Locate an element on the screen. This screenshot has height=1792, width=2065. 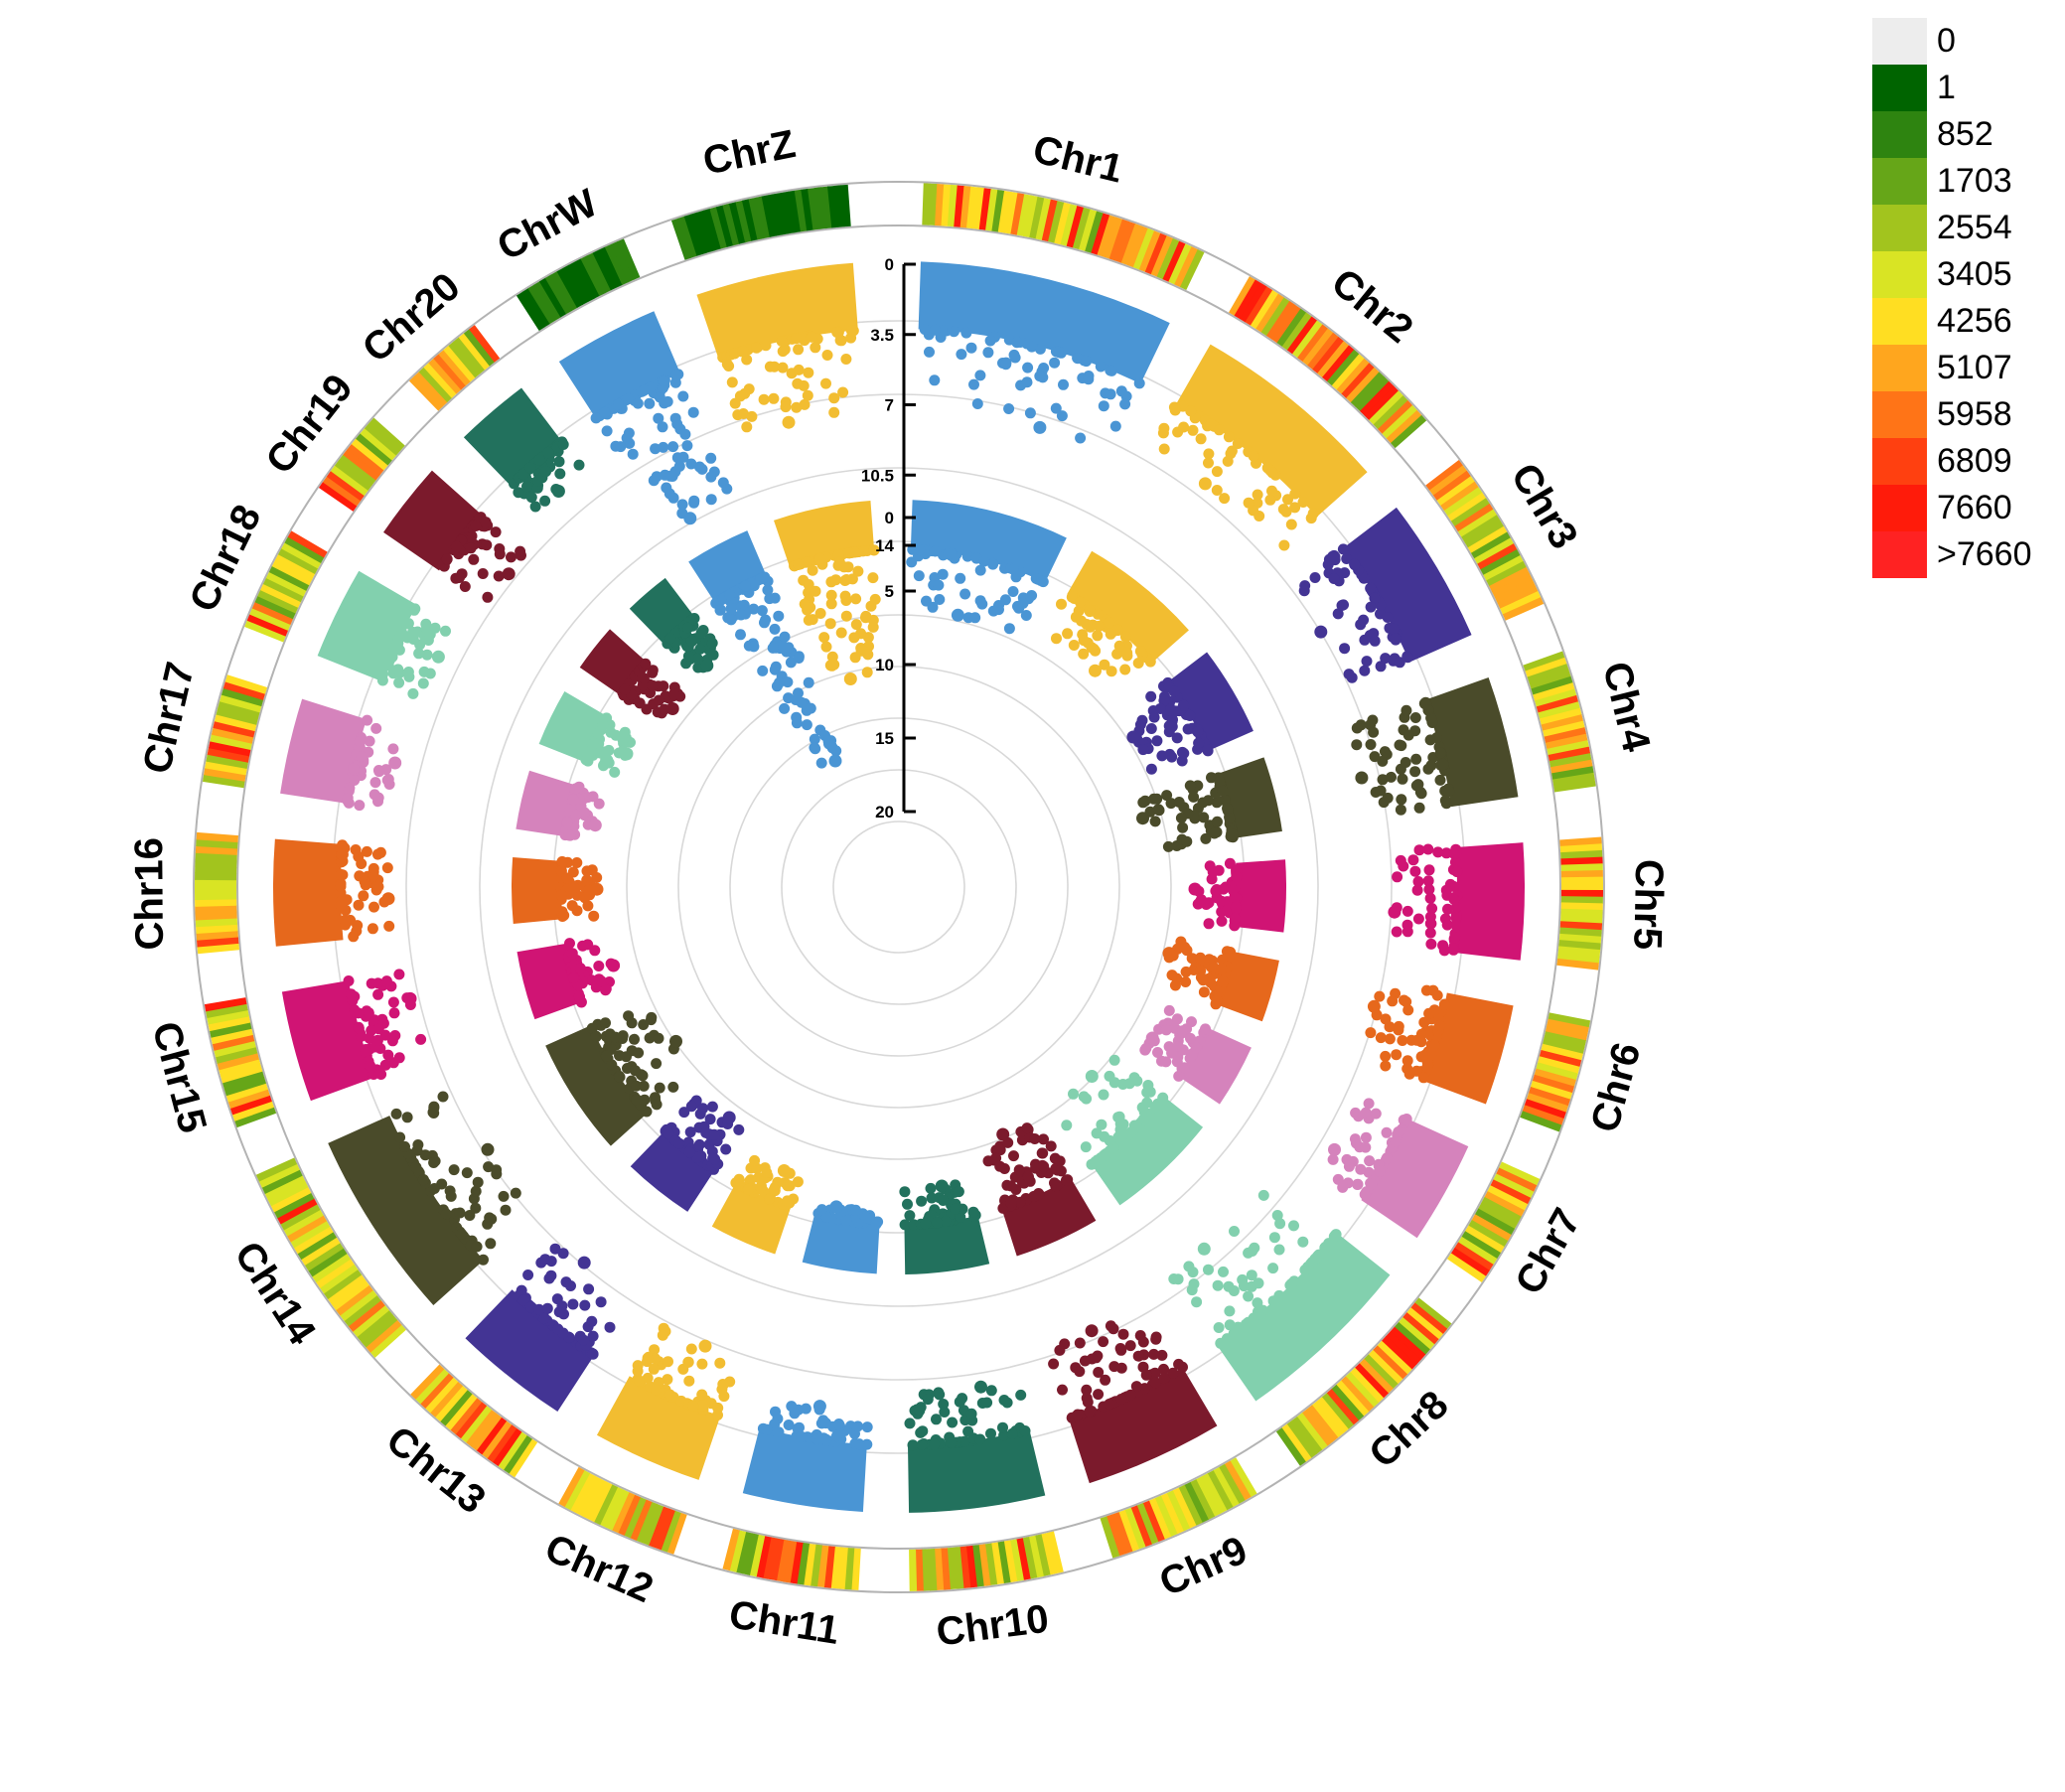
chr-block-Chr13 is located at coordinates (672, 1171).